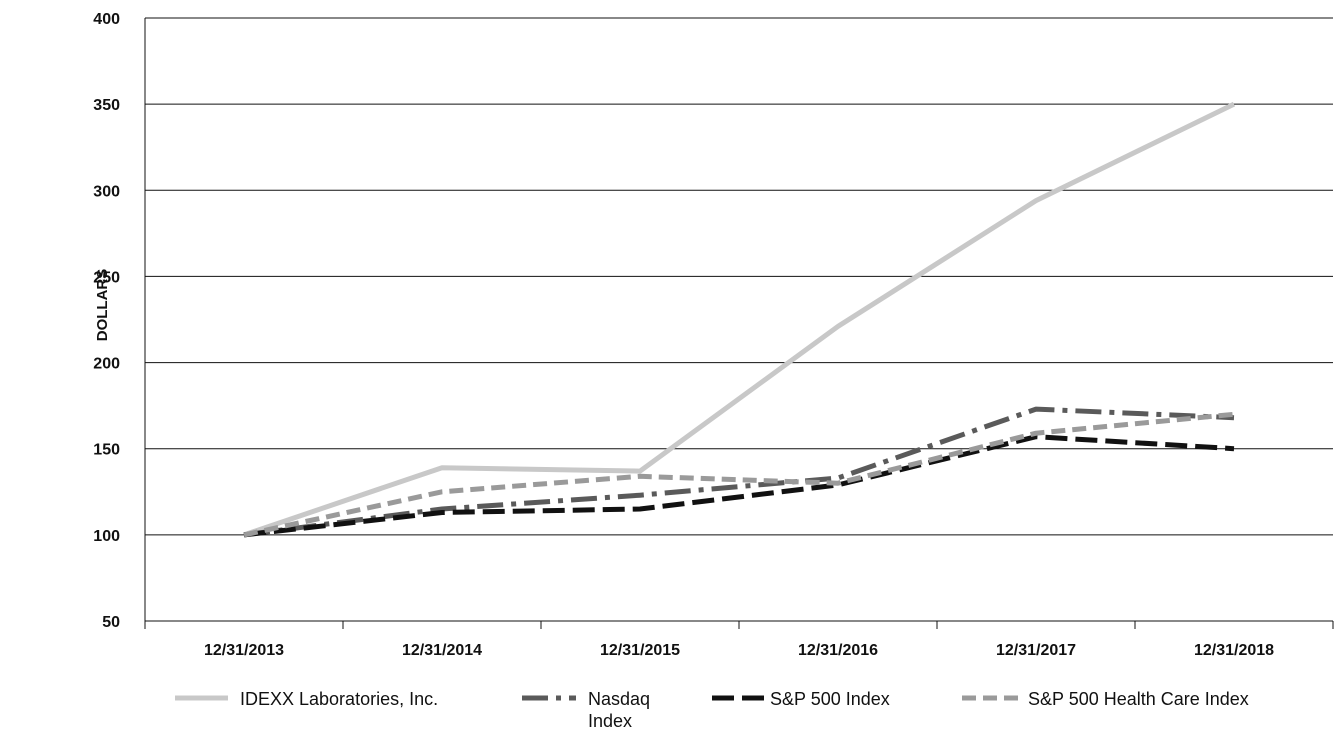  What do you see at coordinates (111, 622) in the screenshot?
I see `y-tick-label: 50` at bounding box center [111, 622].